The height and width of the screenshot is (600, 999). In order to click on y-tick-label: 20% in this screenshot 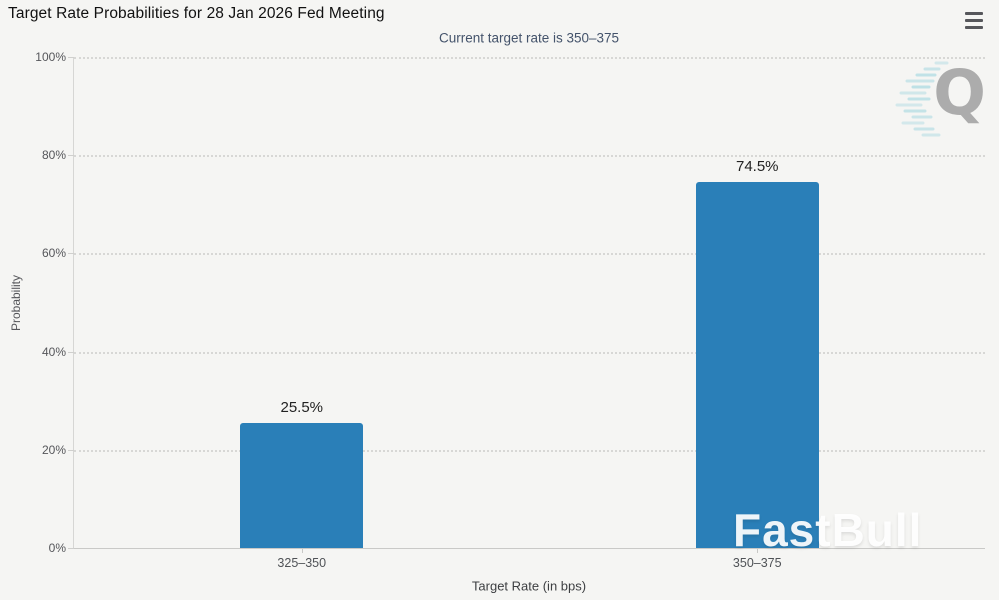, I will do `click(53, 449)`.